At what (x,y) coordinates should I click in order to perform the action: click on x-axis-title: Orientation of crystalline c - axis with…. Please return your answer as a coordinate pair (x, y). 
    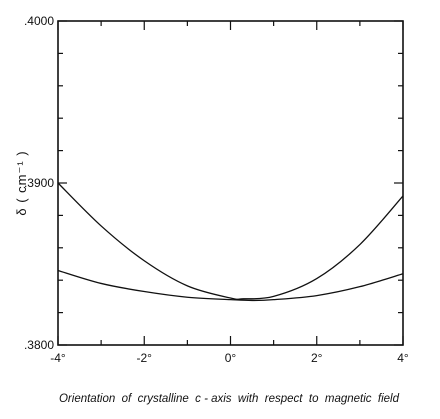
    Looking at the image, I should click on (229, 399).